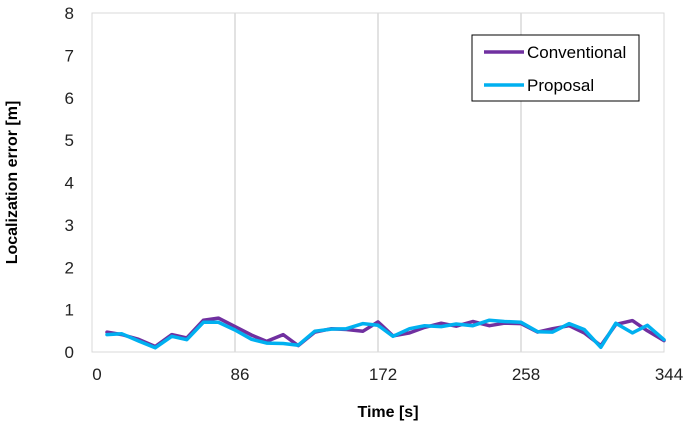 This screenshot has height=424, width=685. Describe the element at coordinates (69, 140) in the screenshot. I see `y-tick-label: 5` at that location.